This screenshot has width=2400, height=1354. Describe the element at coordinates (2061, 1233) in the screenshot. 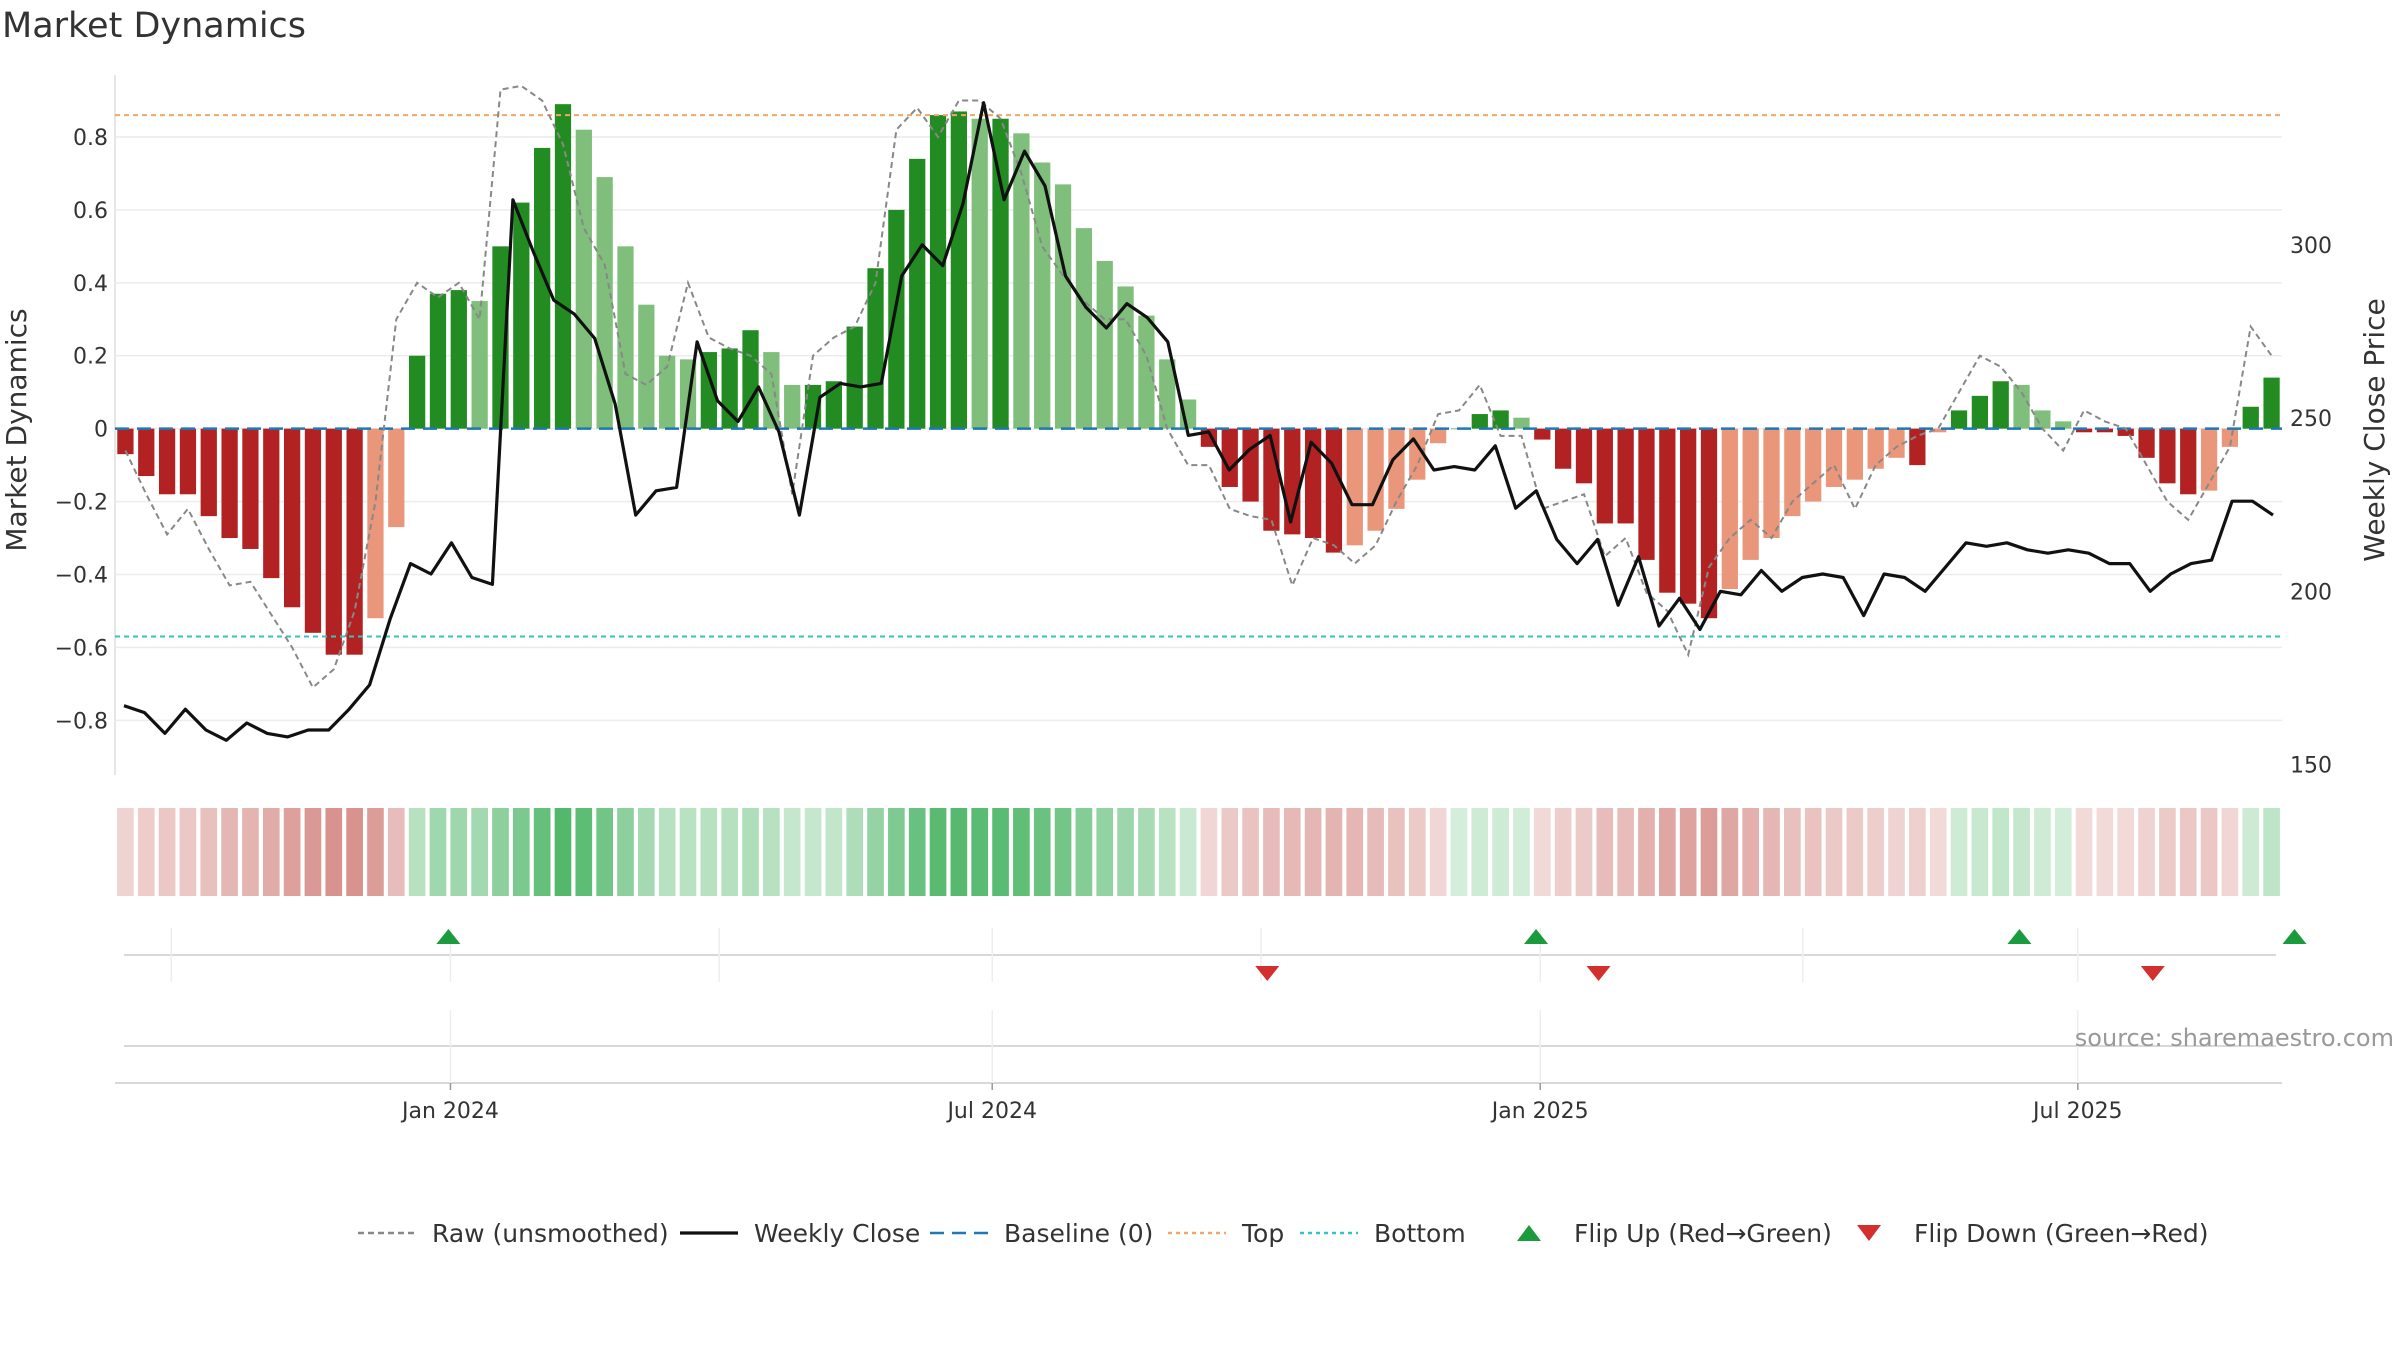

I see `legend-label: Flip Down (Green→Red)` at that location.